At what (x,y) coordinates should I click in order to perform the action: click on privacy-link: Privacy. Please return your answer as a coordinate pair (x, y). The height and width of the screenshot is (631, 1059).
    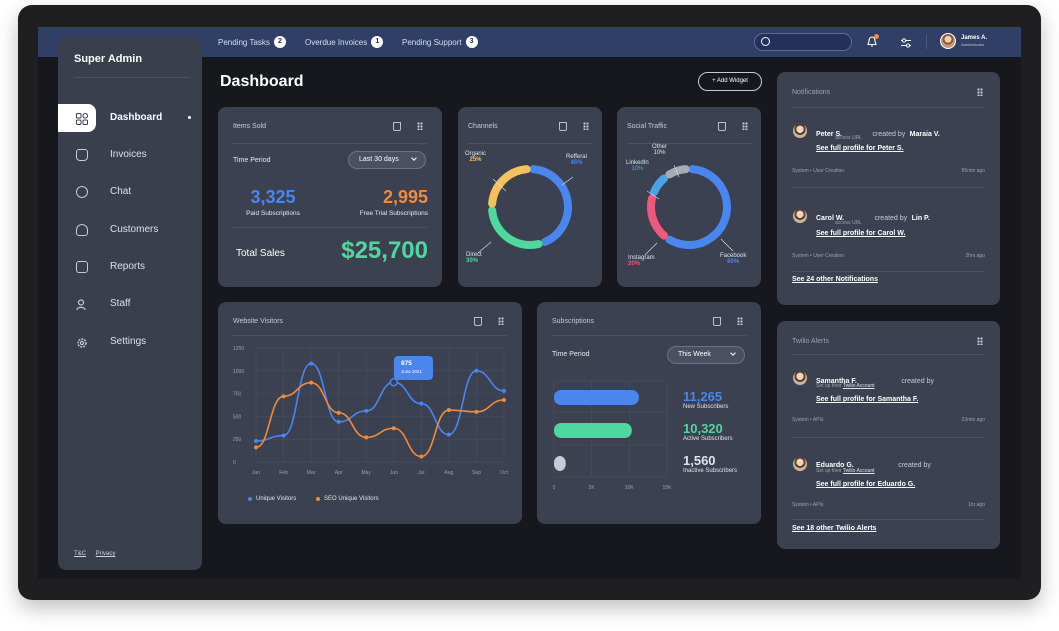
    Looking at the image, I should click on (105, 554).